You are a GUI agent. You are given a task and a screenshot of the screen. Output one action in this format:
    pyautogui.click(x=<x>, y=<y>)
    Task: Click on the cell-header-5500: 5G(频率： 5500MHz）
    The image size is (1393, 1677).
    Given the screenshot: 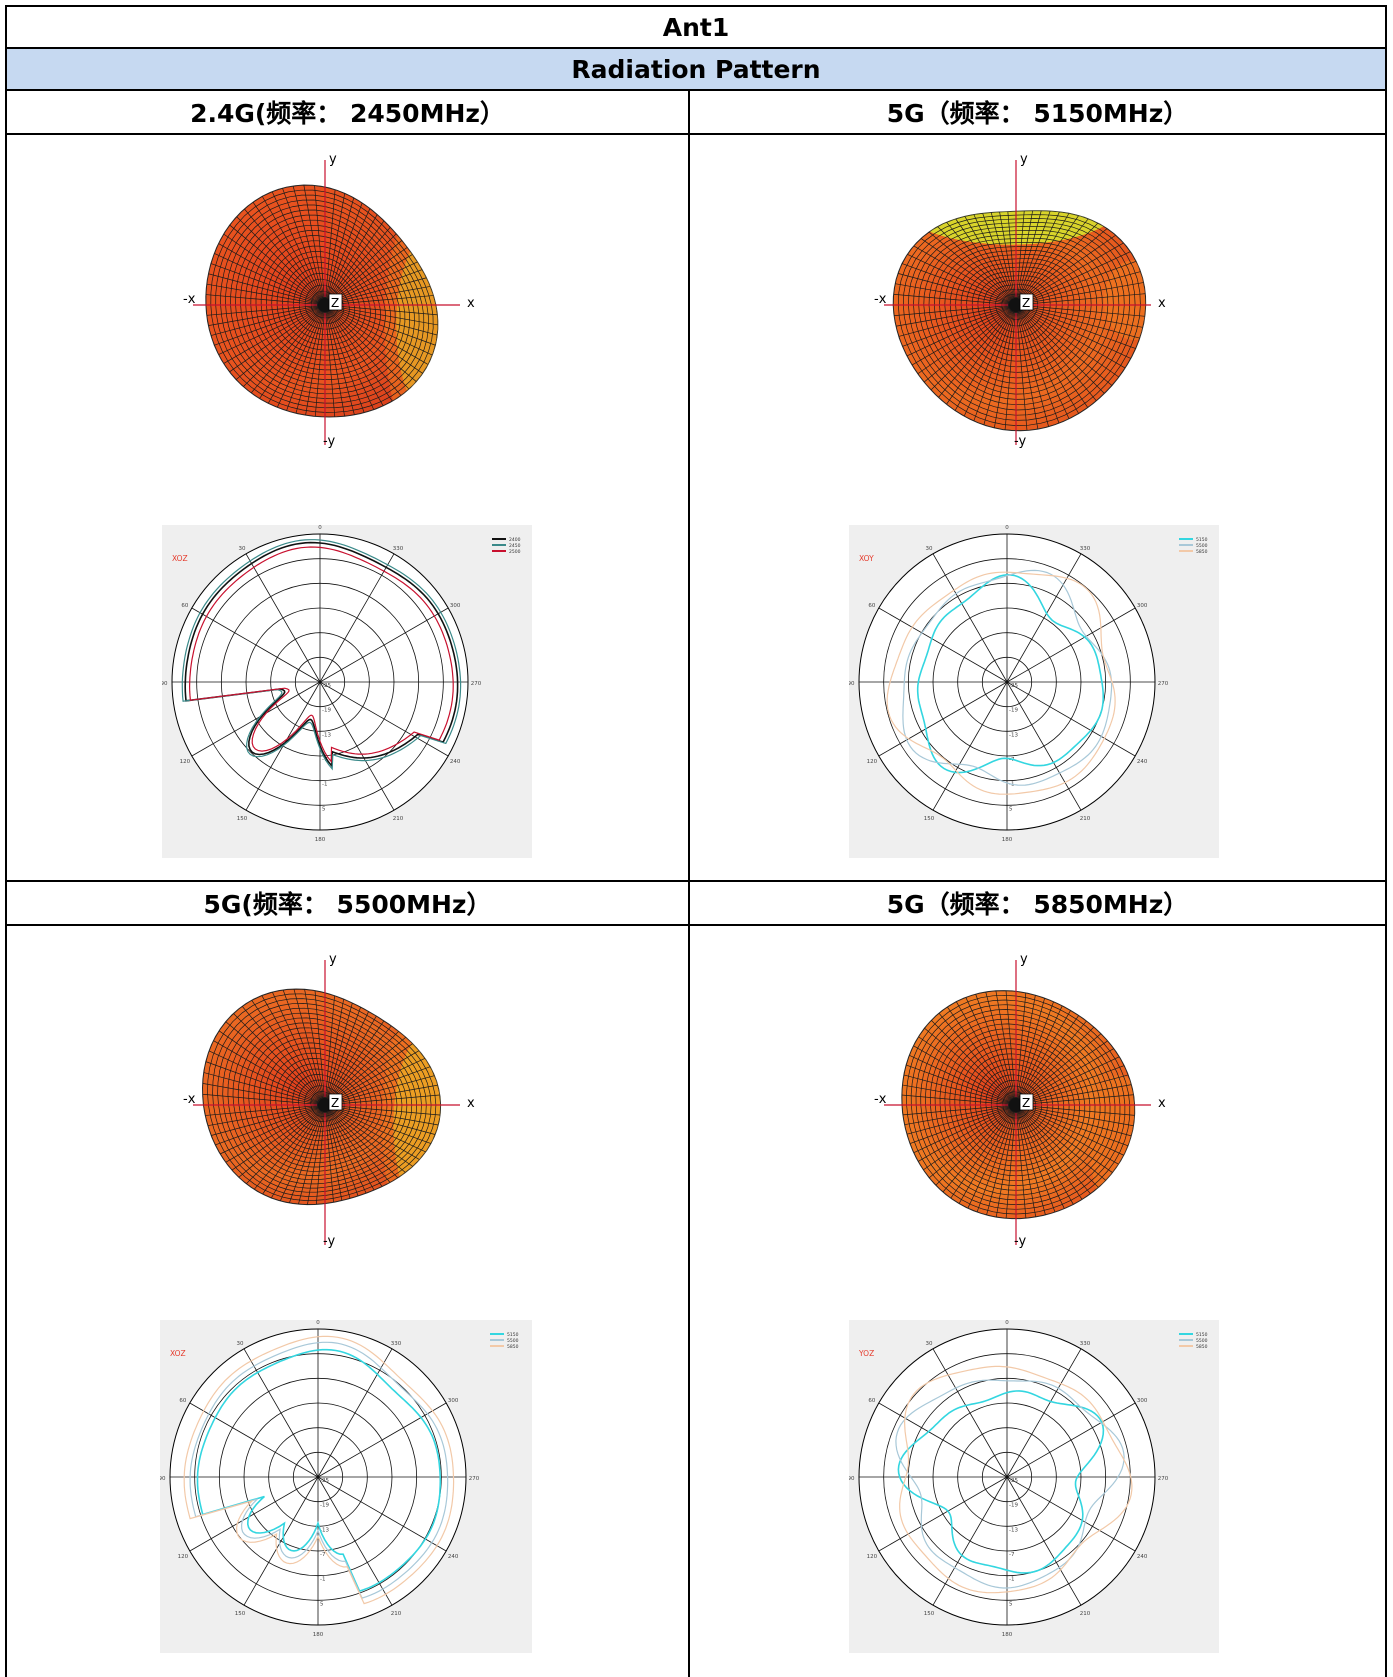 What is the action you would take?
    pyautogui.click(x=347, y=904)
    